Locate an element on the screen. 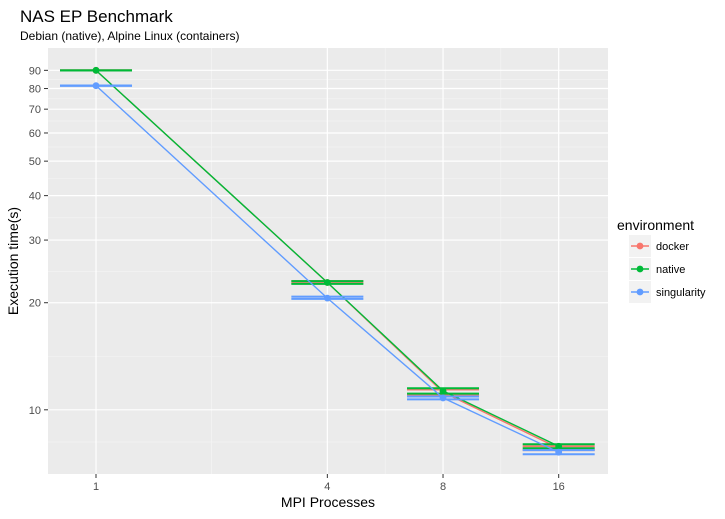 The height and width of the screenshot is (519, 725). y-tick-label: 70 is located at coordinates (35, 110).